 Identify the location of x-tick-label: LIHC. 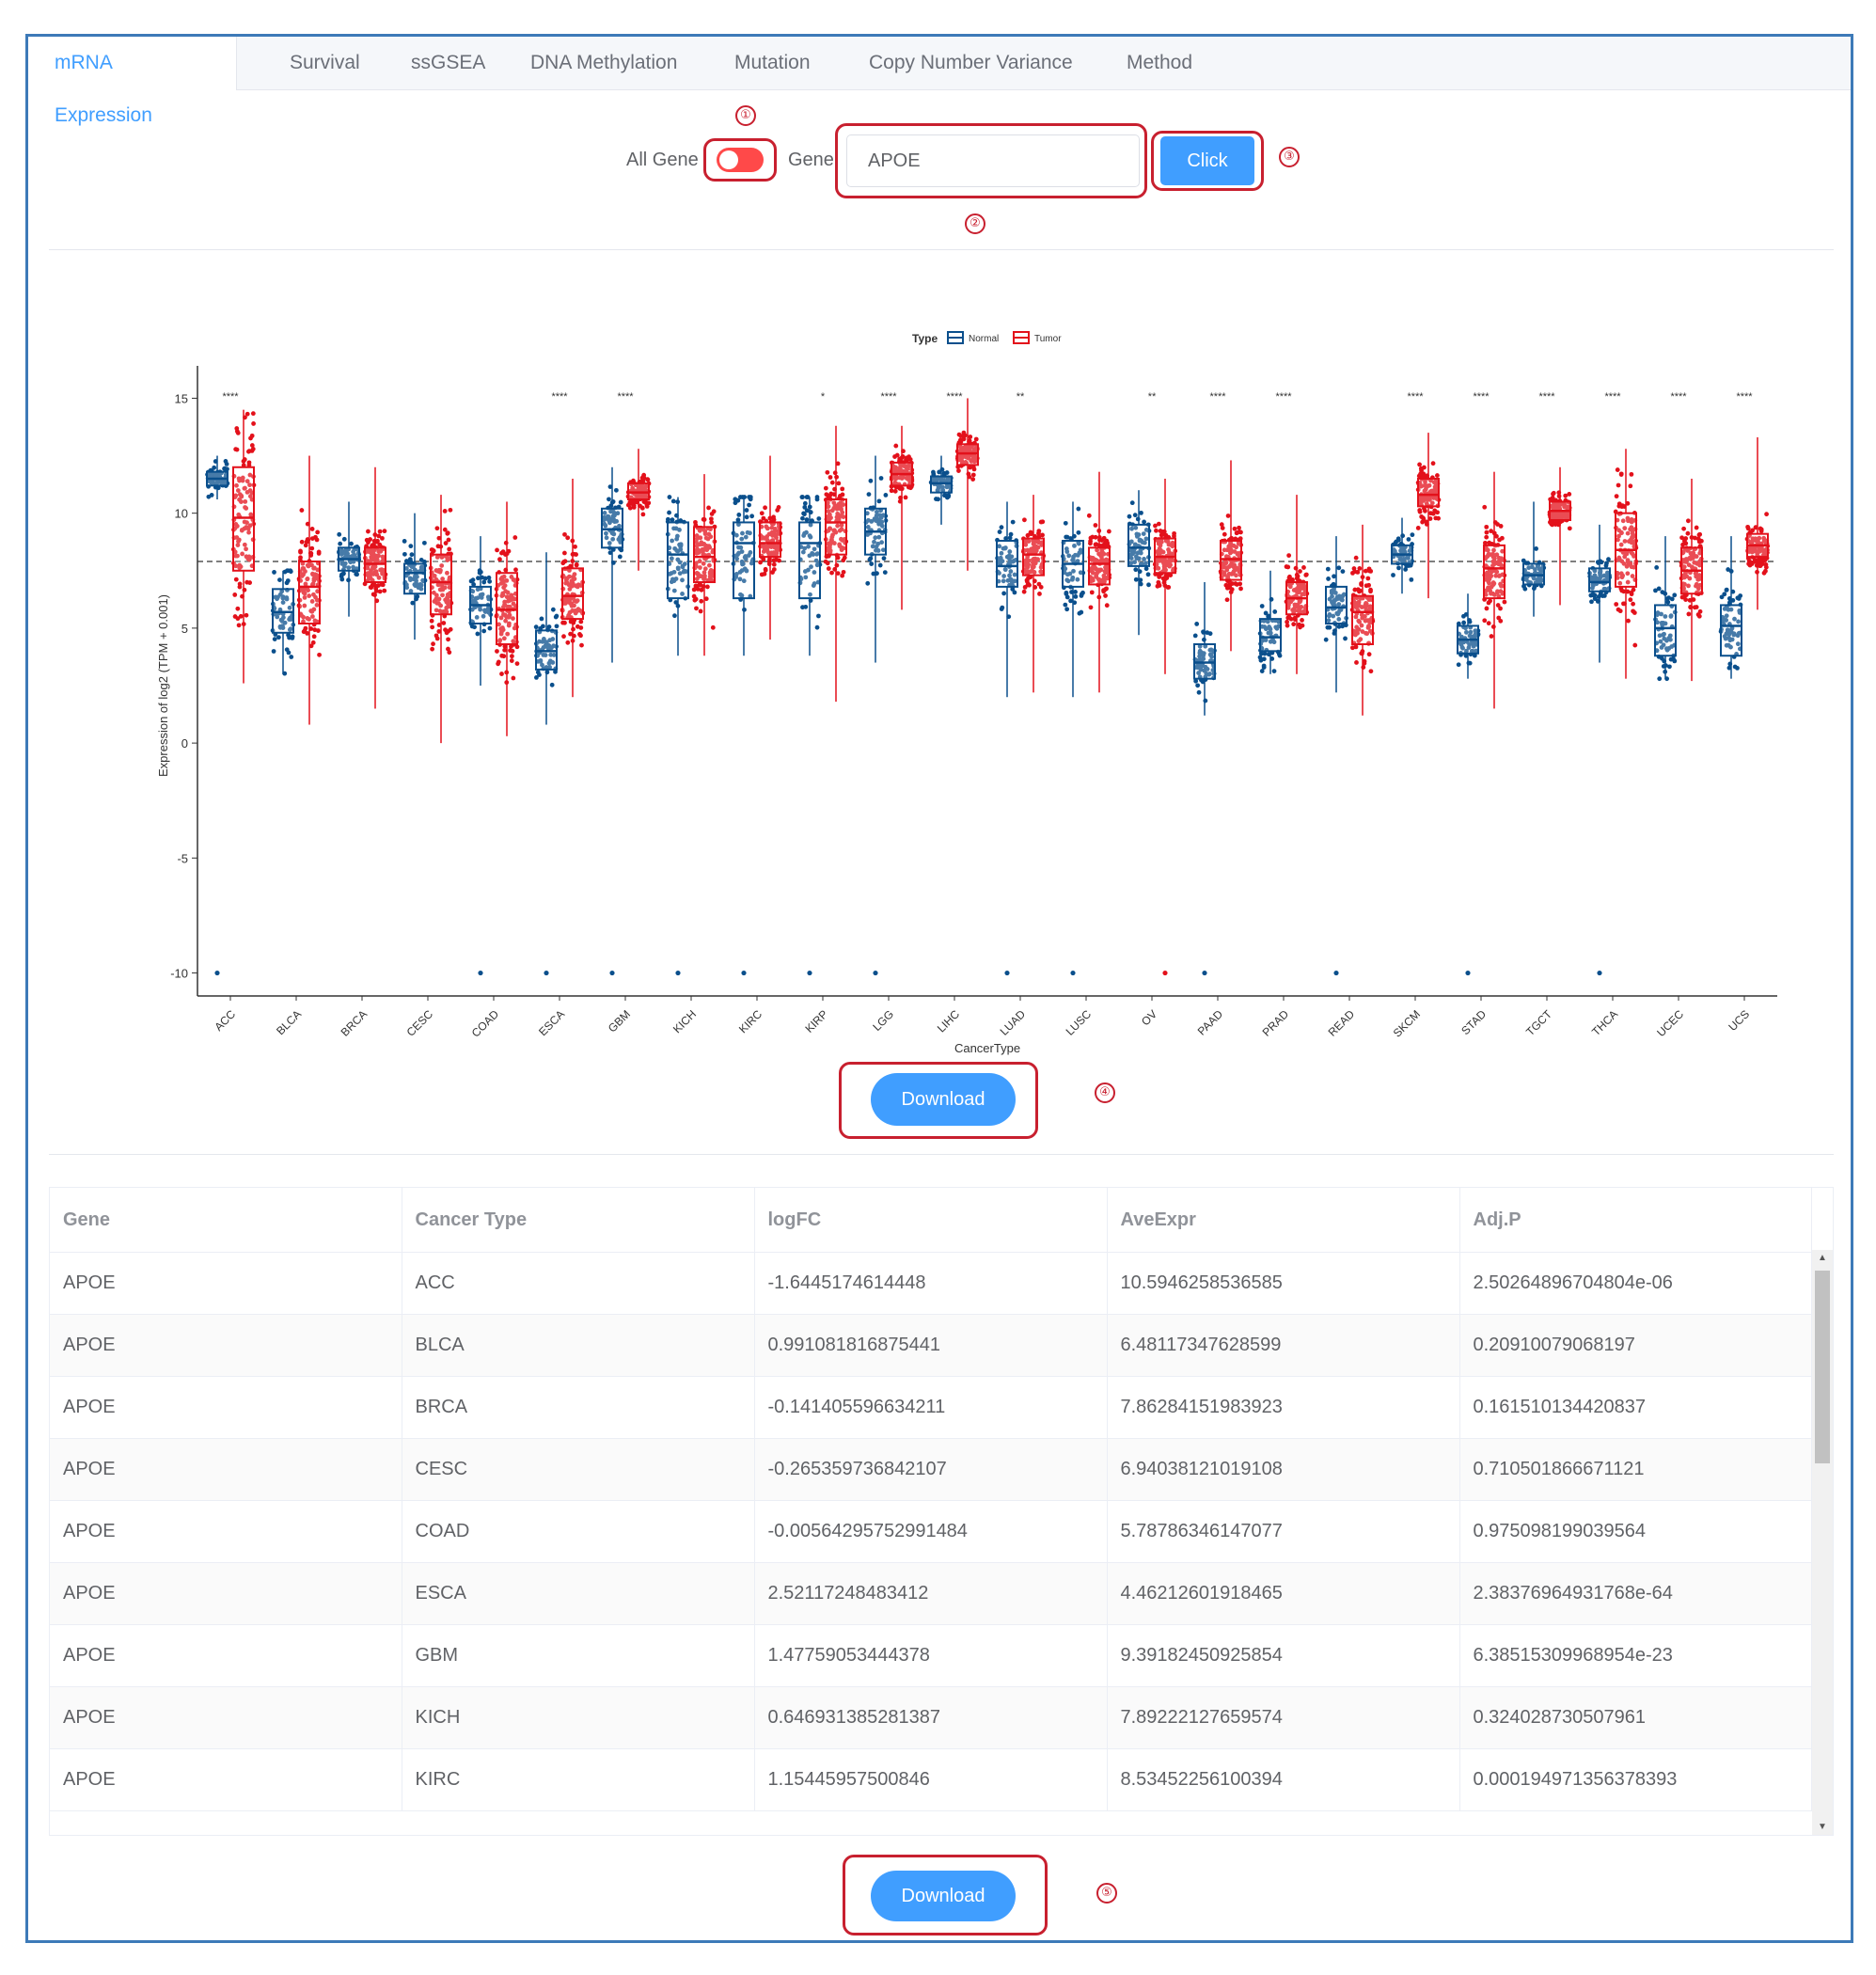
(948, 1021).